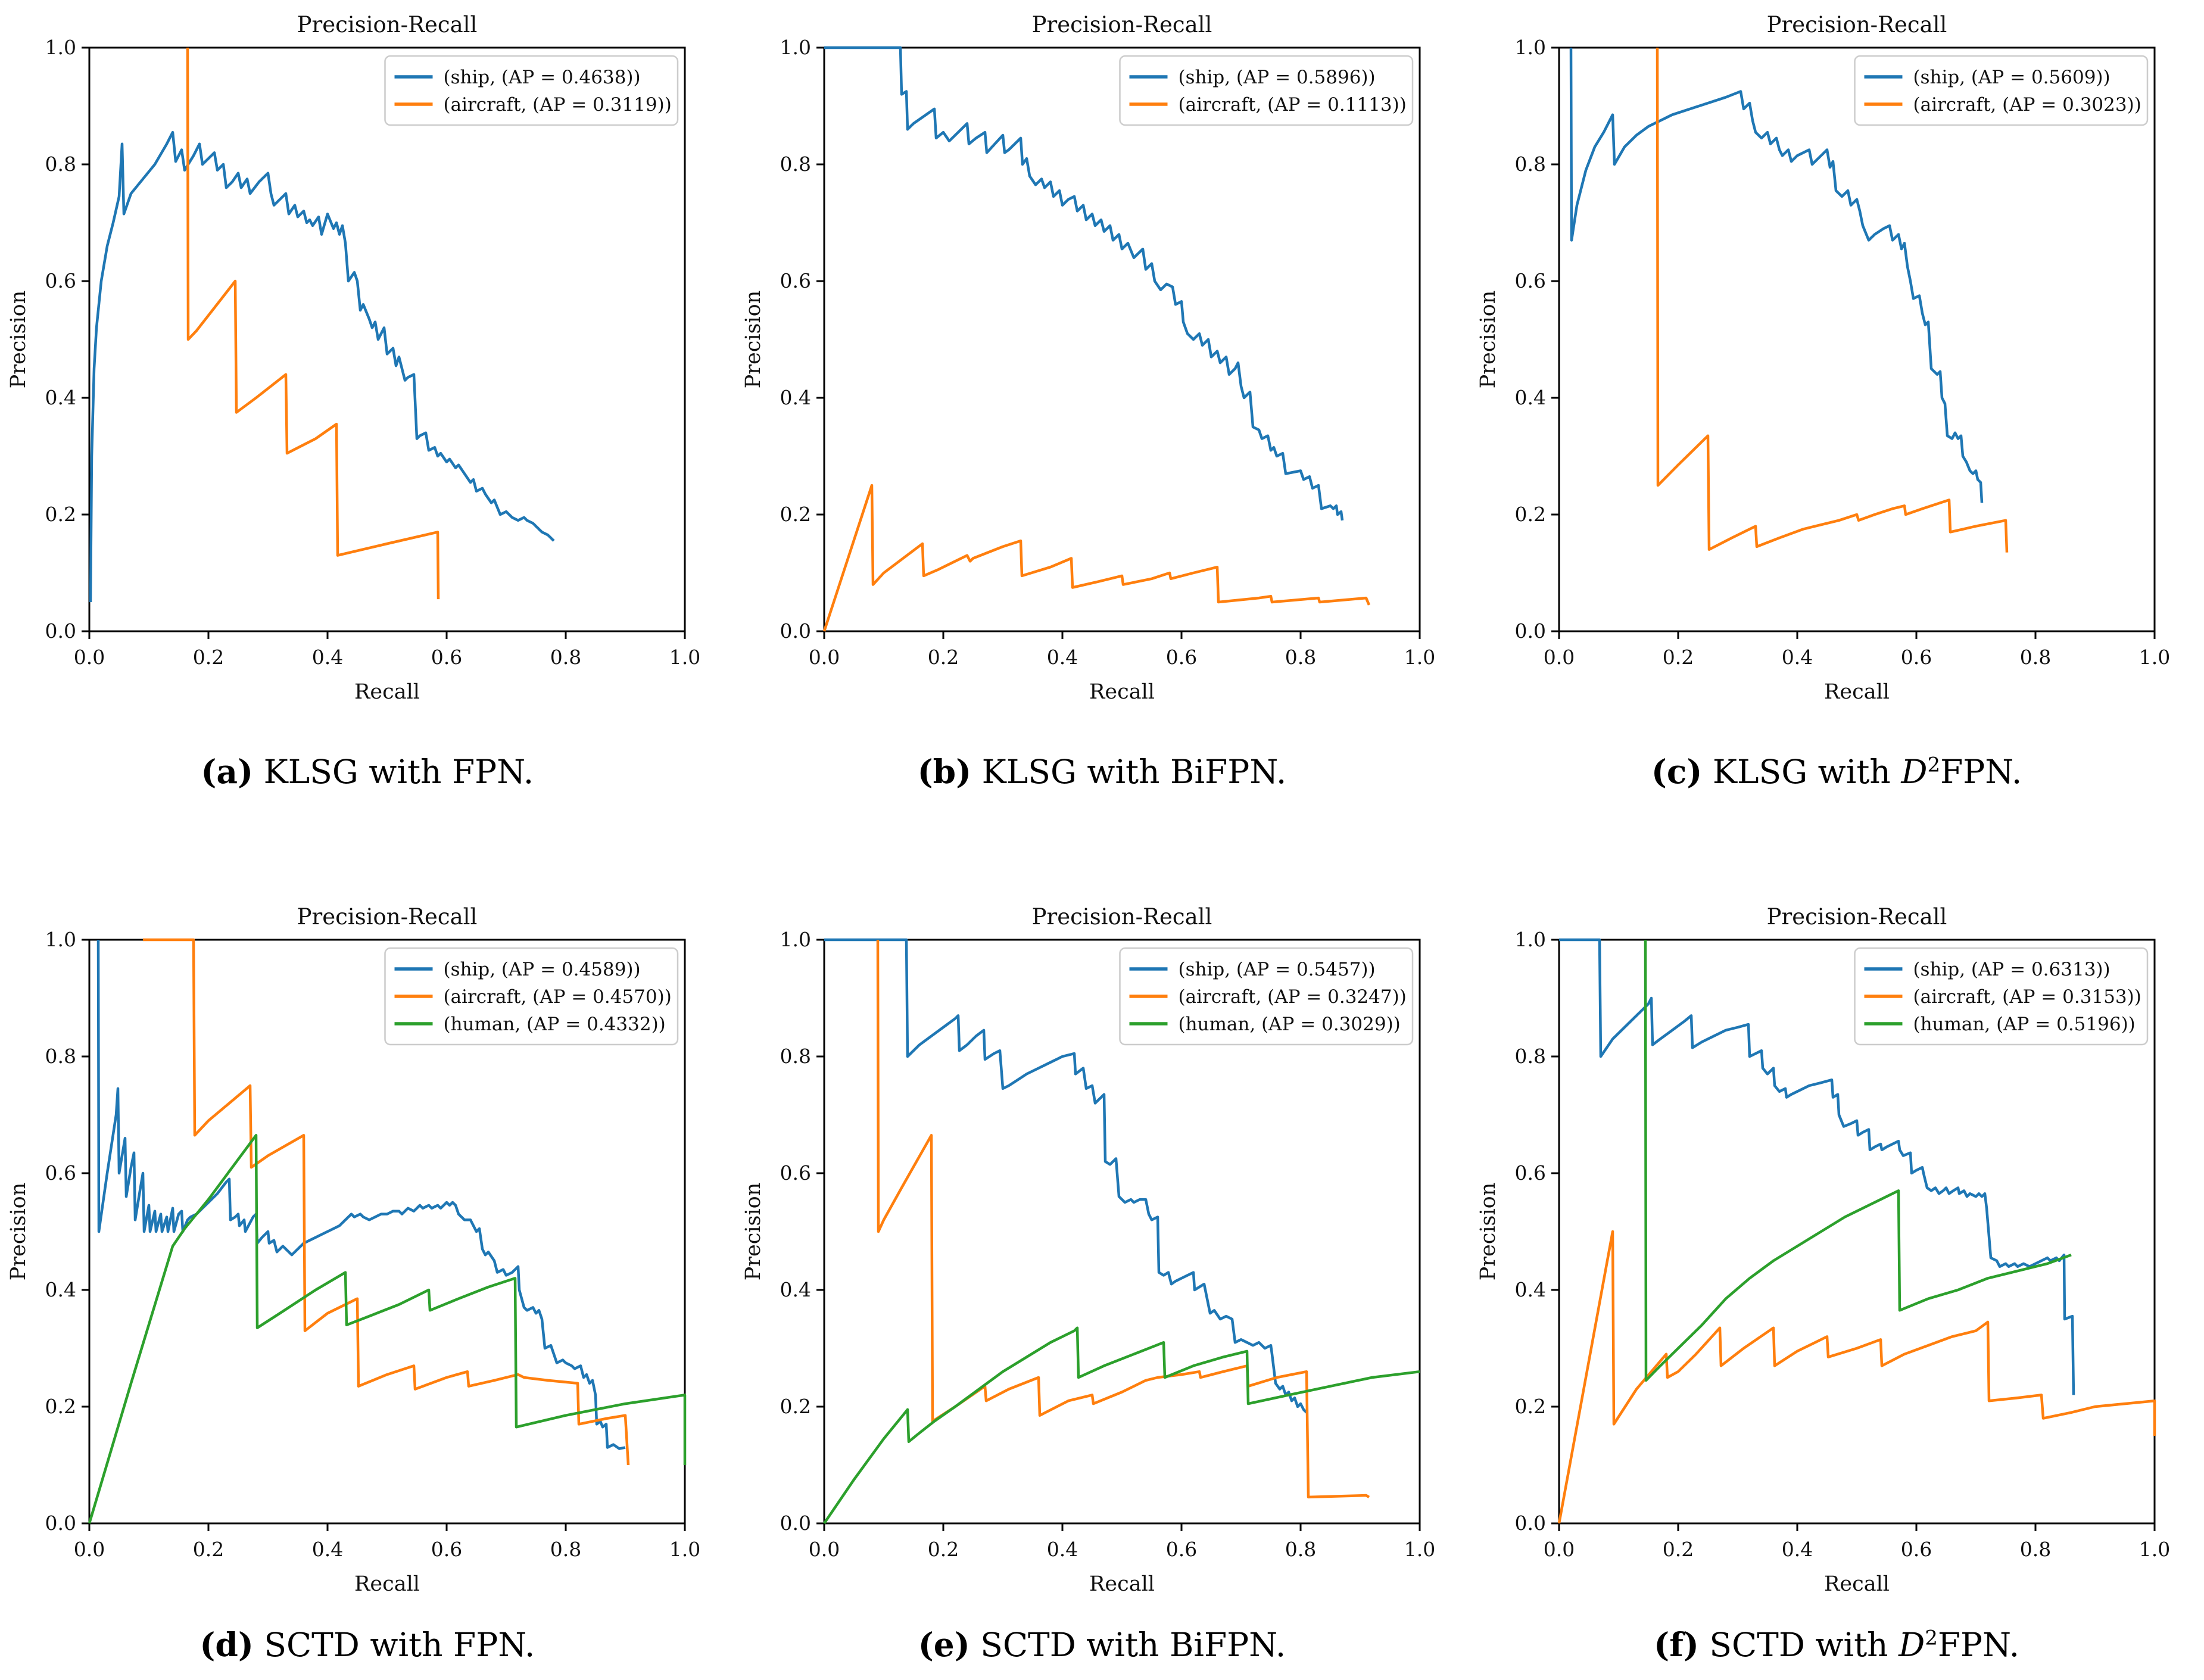  Describe the element at coordinates (227, 771) in the screenshot. I see `caption-label: (a)` at that location.